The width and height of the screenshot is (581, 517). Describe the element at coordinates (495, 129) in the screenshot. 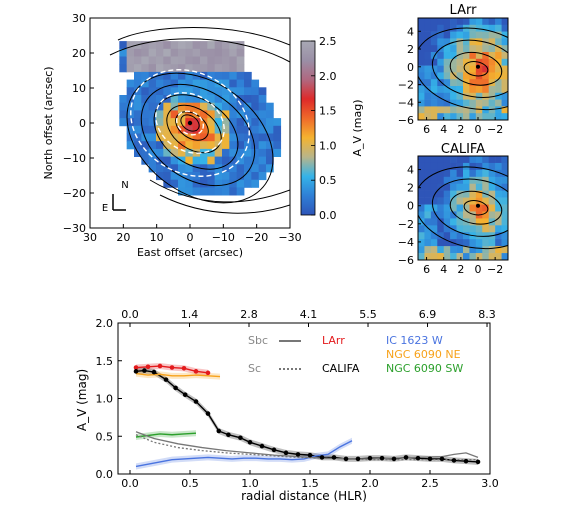

I see `inset-x-tick-label: −2` at that location.